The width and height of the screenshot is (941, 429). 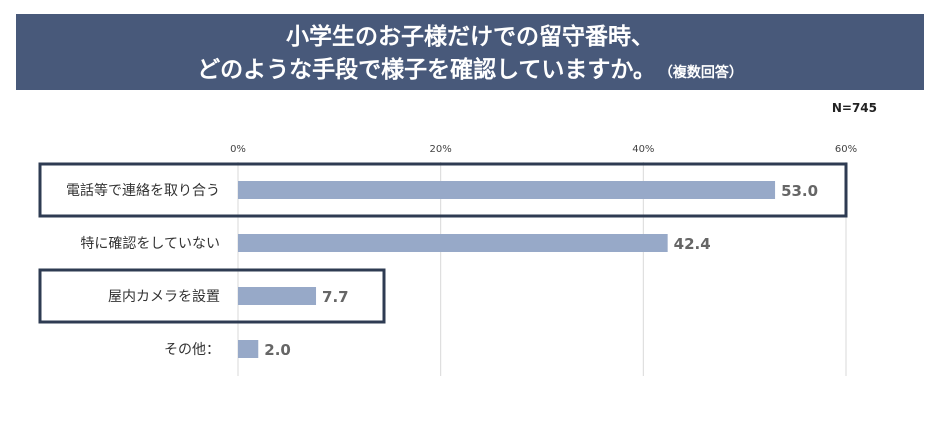 What do you see at coordinates (846, 149) in the screenshot?
I see `tick-label-60: 60%` at bounding box center [846, 149].